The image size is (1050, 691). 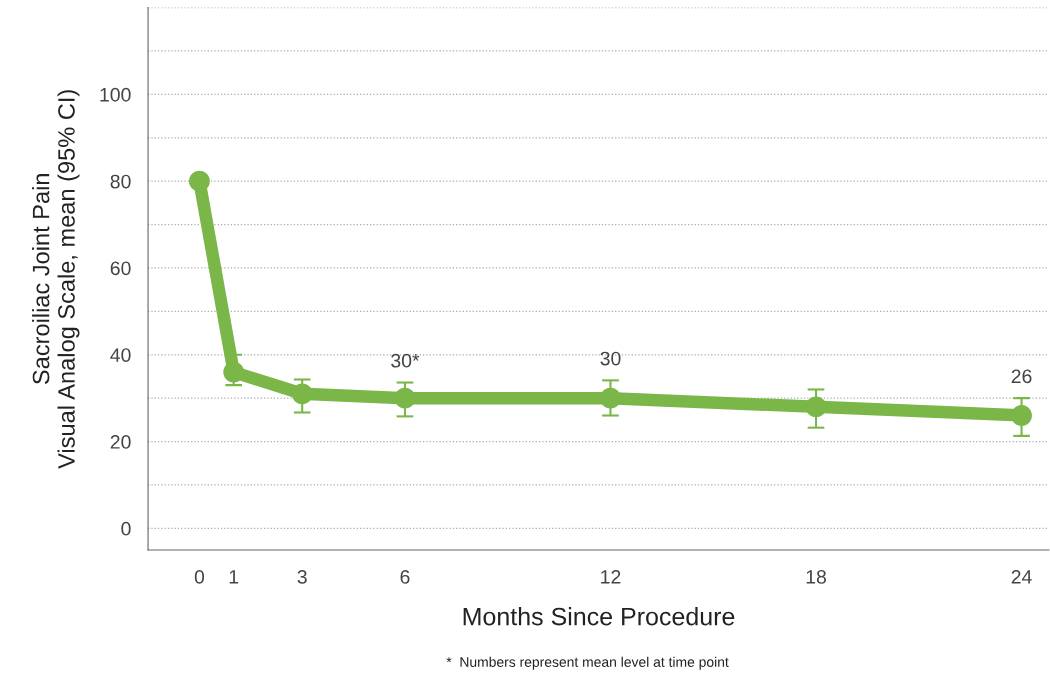 I want to click on x-axis-title: Months Since Procedure, so click(x=599, y=616).